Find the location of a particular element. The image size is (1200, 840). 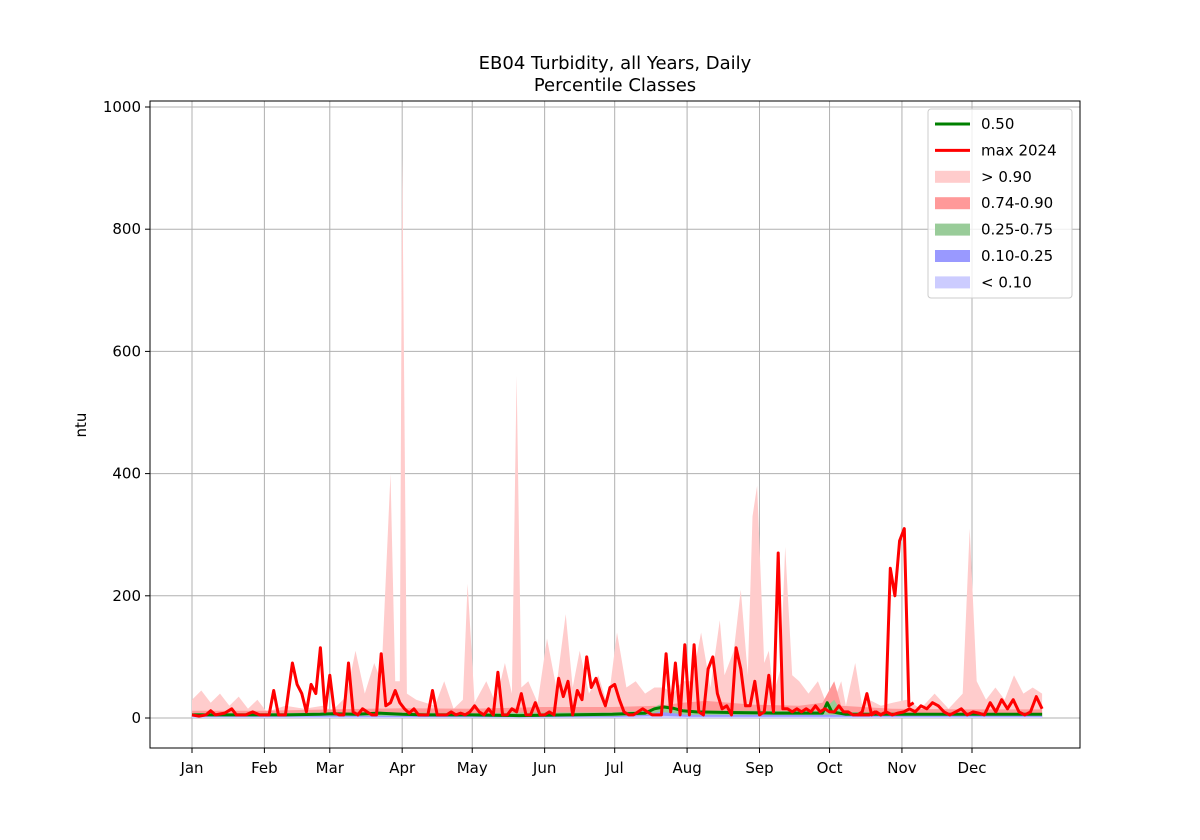

chart-title: EB04 Turbidity, all Years, Daily is located at coordinates (615, 63).